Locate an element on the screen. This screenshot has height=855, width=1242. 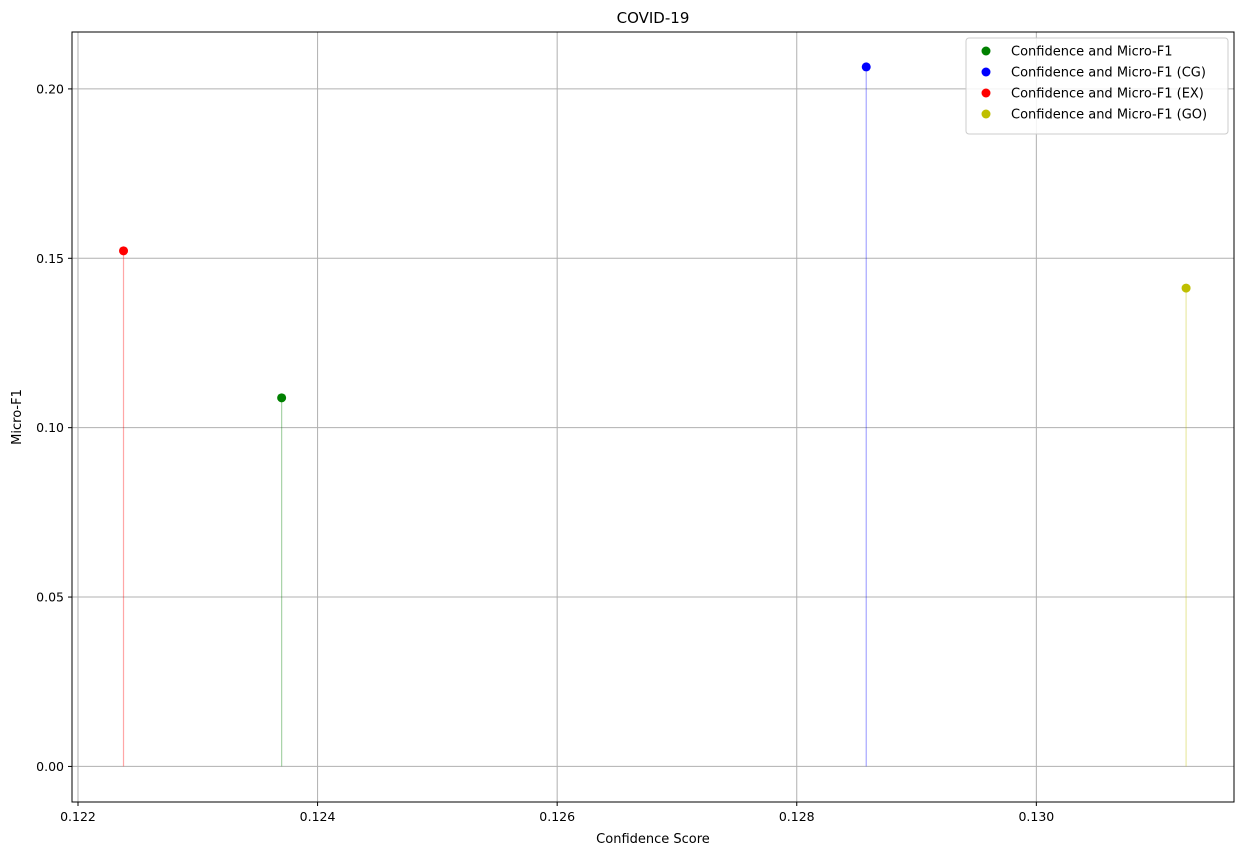
x-tick-label: 0.124 is located at coordinates (318, 816).